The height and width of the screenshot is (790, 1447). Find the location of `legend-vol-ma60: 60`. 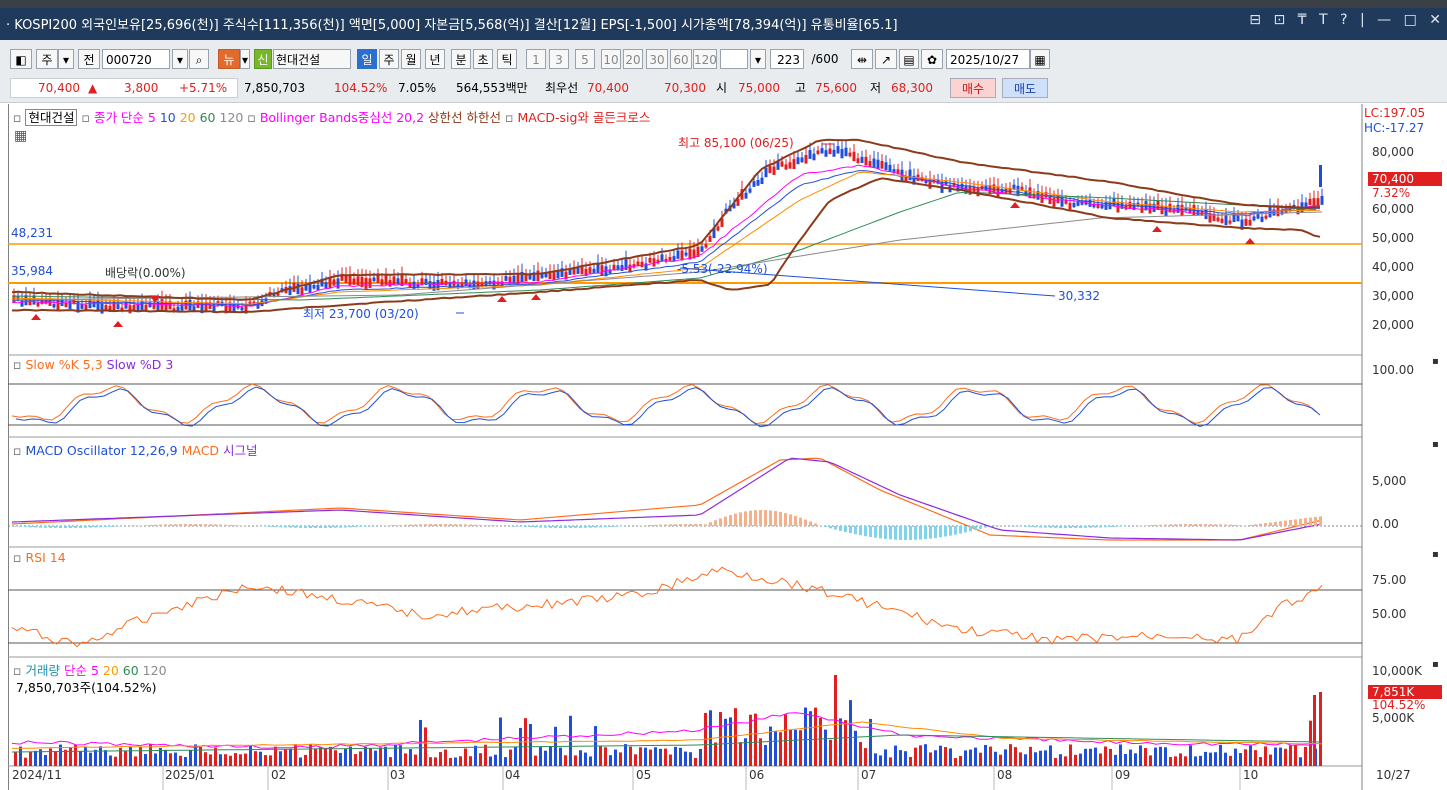

legend-vol-ma60: 60 is located at coordinates (130, 670).